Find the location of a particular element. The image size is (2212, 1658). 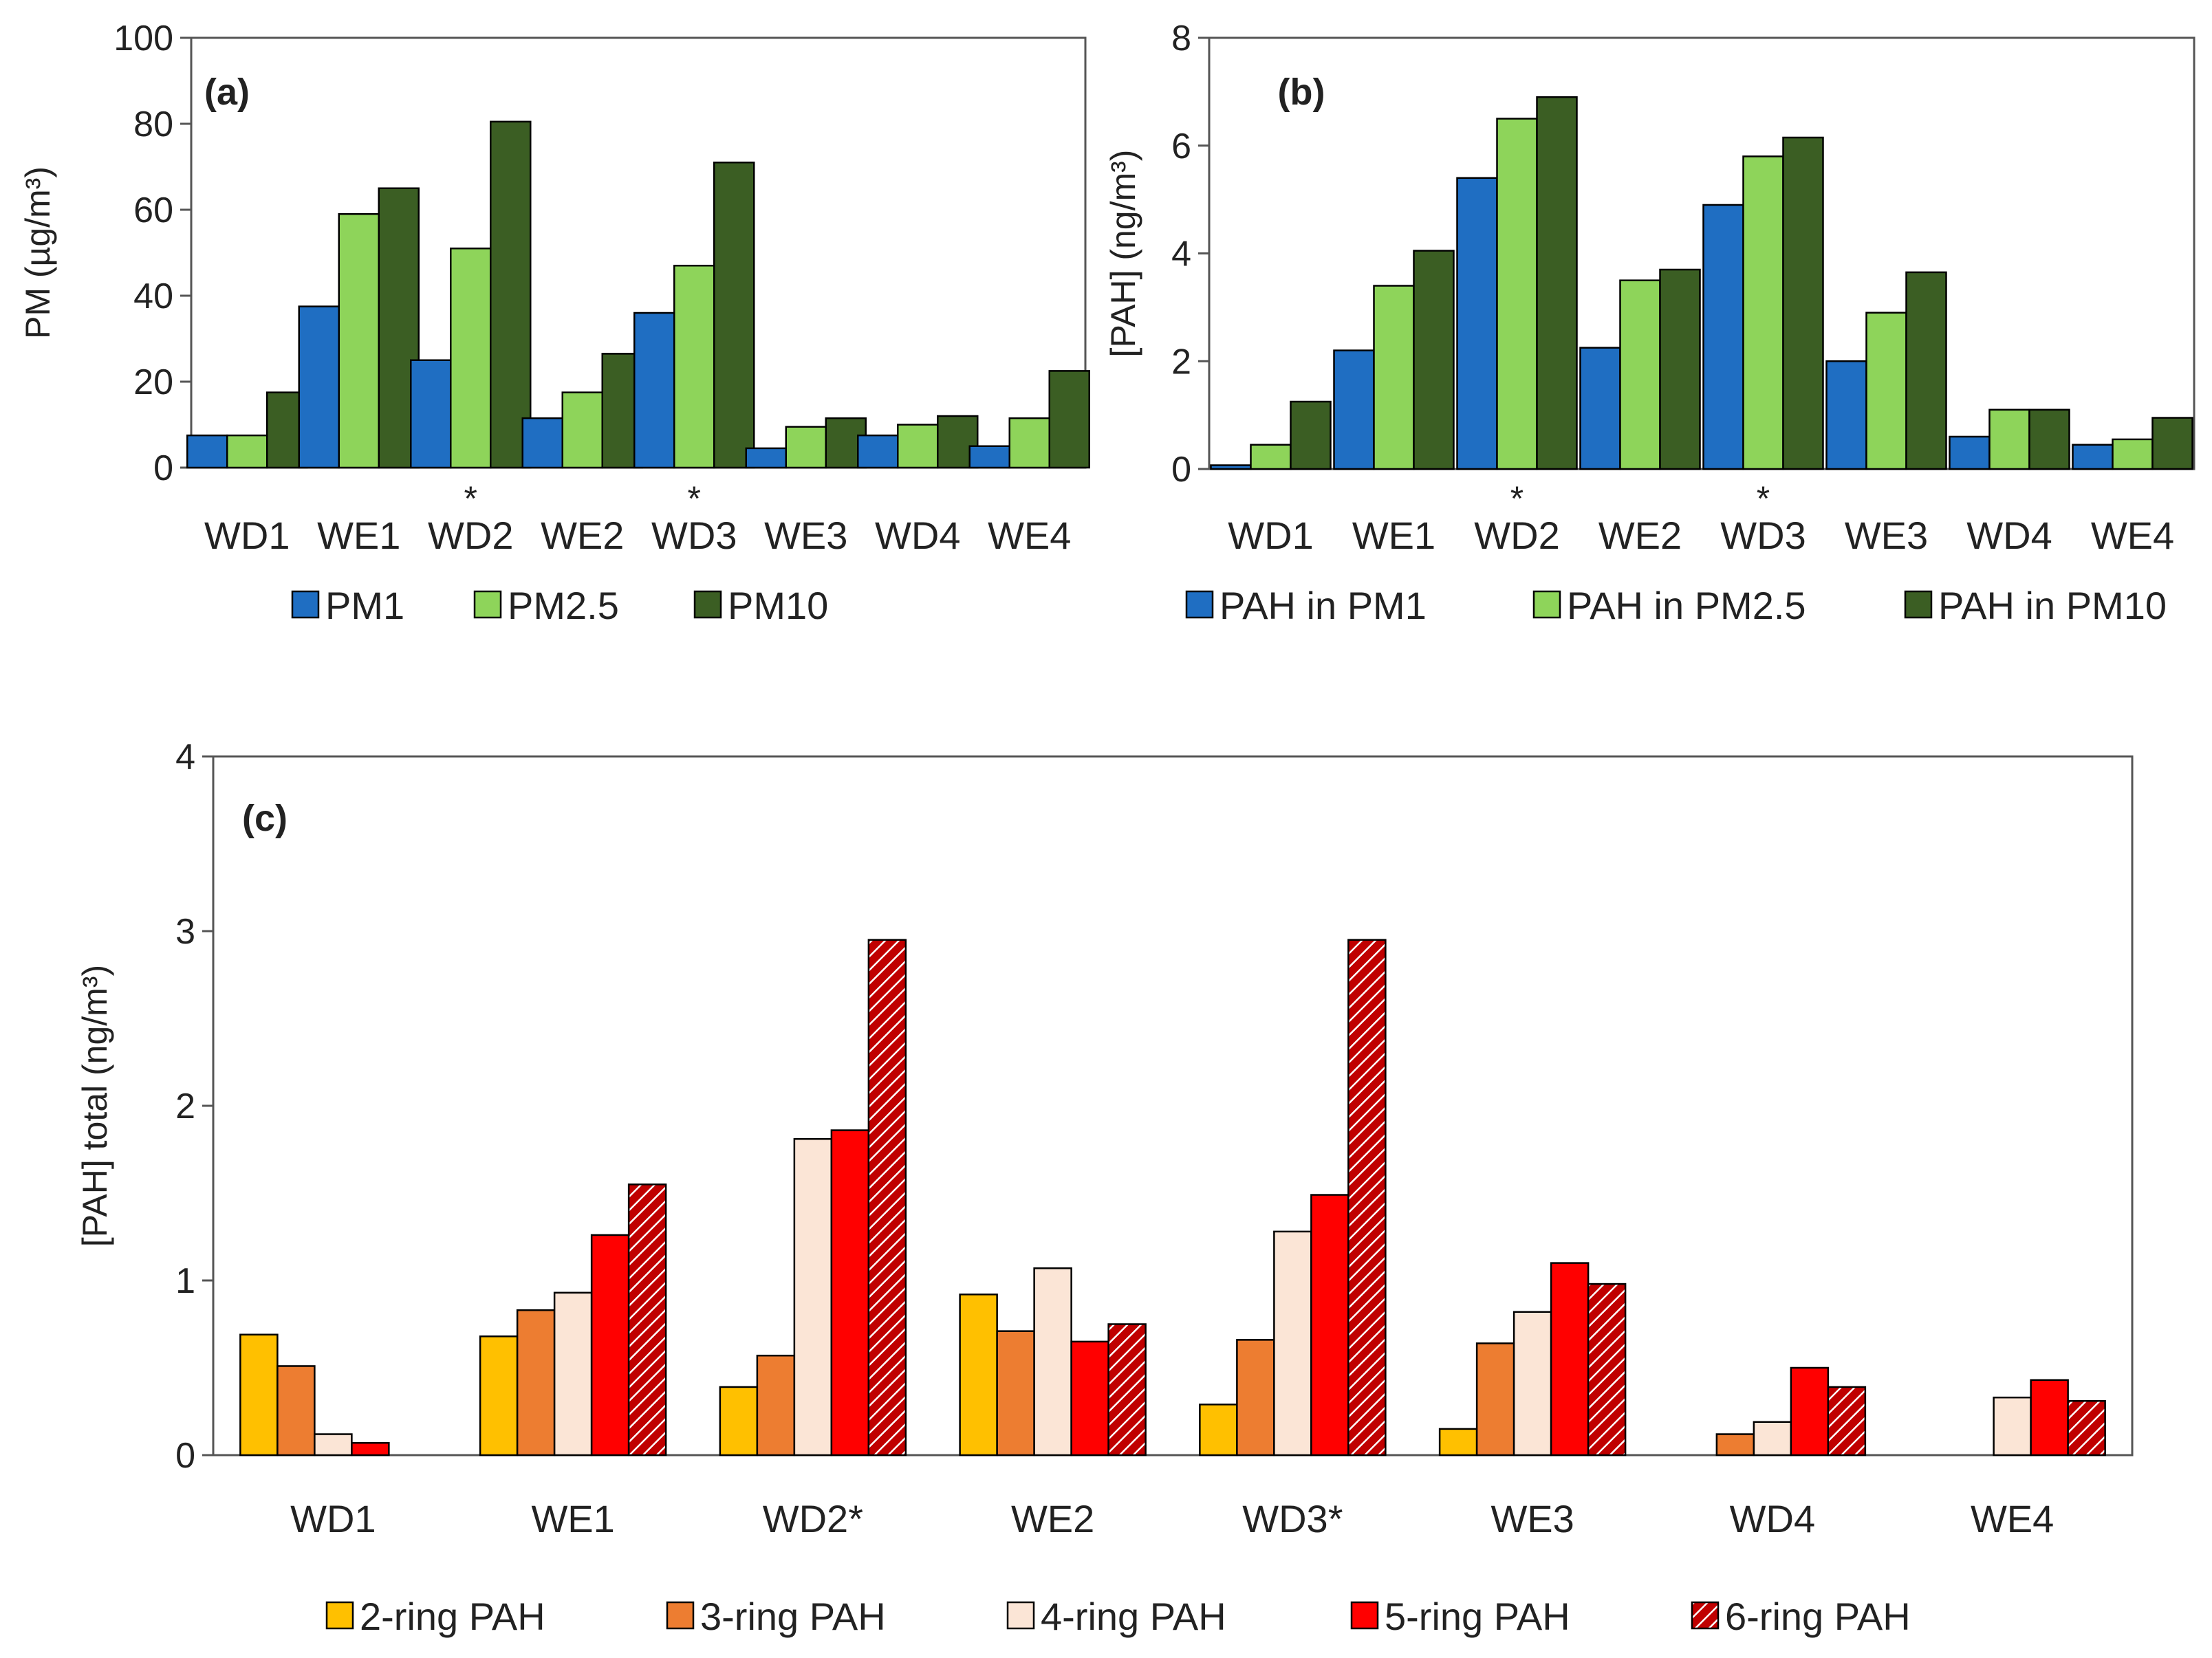

bar-a-pm10-wd3 is located at coordinates (734, 316).